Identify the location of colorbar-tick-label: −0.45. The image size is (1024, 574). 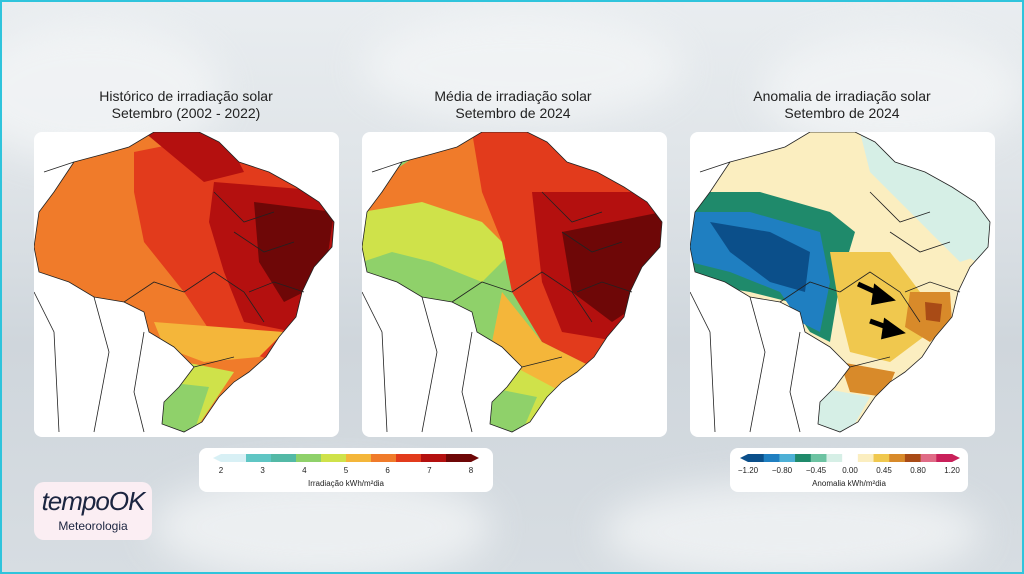
(816, 470).